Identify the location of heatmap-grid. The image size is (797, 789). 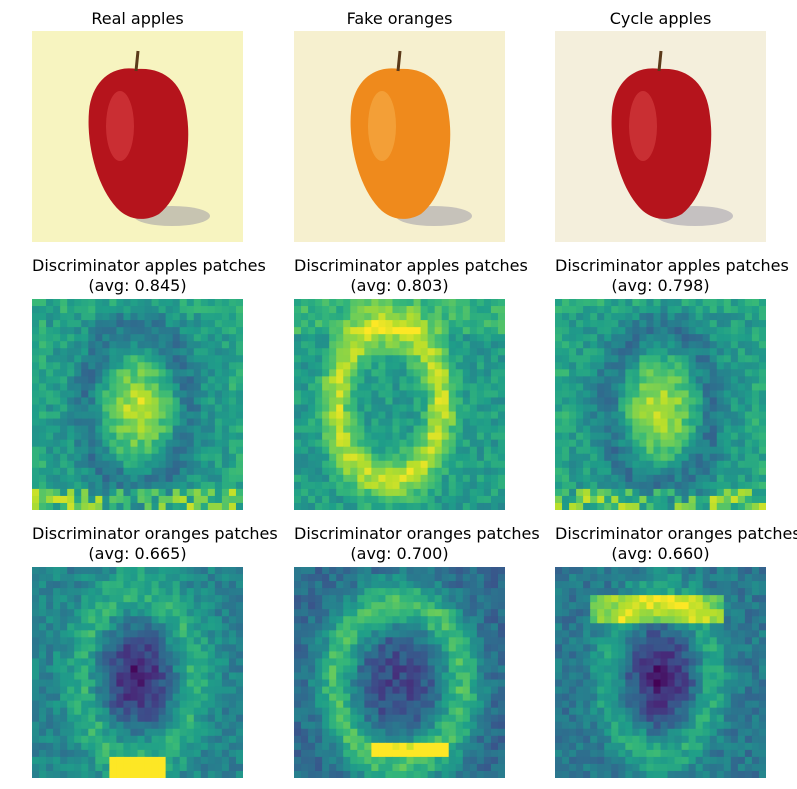
(660, 672).